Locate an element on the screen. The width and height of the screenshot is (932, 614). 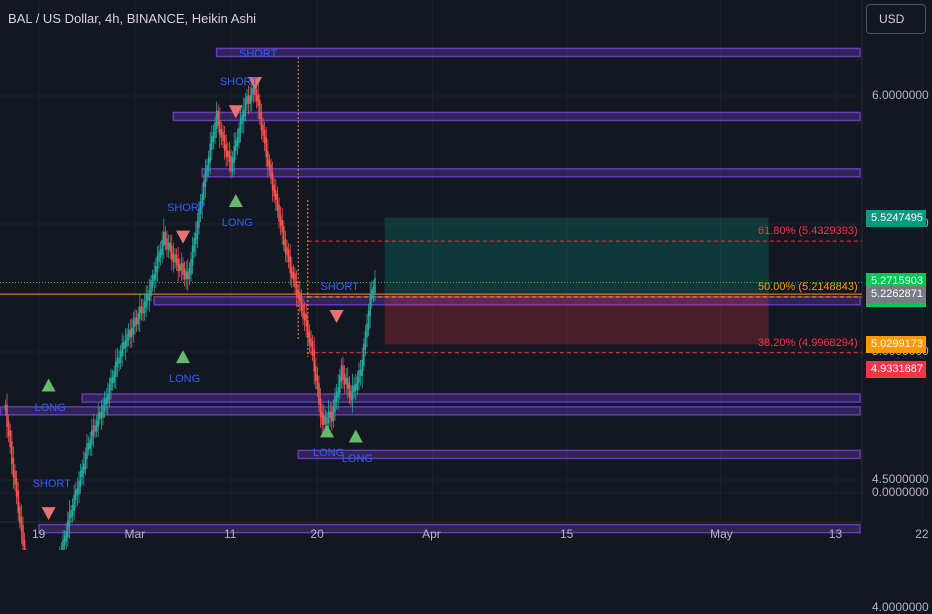
time-axis-label: Apr is located at coordinates (431, 534).